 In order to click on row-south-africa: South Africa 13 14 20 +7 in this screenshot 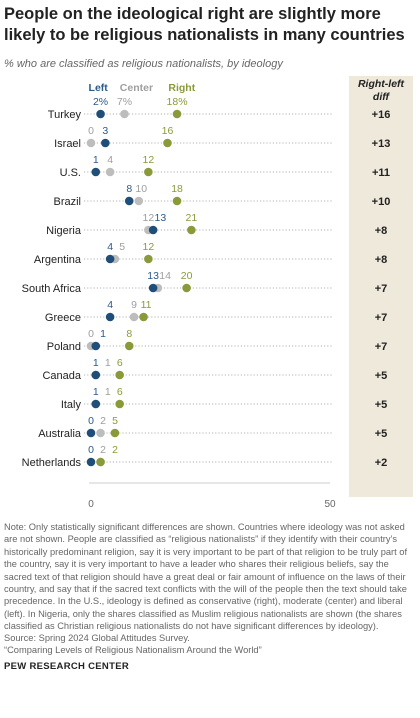, I will do `click(205, 282)`.